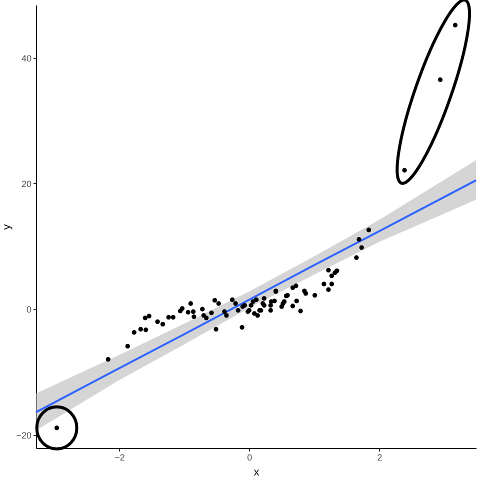 This screenshot has width=480, height=480. Describe the element at coordinates (249, 457) in the screenshot. I see `x-tick-label: 0` at that location.